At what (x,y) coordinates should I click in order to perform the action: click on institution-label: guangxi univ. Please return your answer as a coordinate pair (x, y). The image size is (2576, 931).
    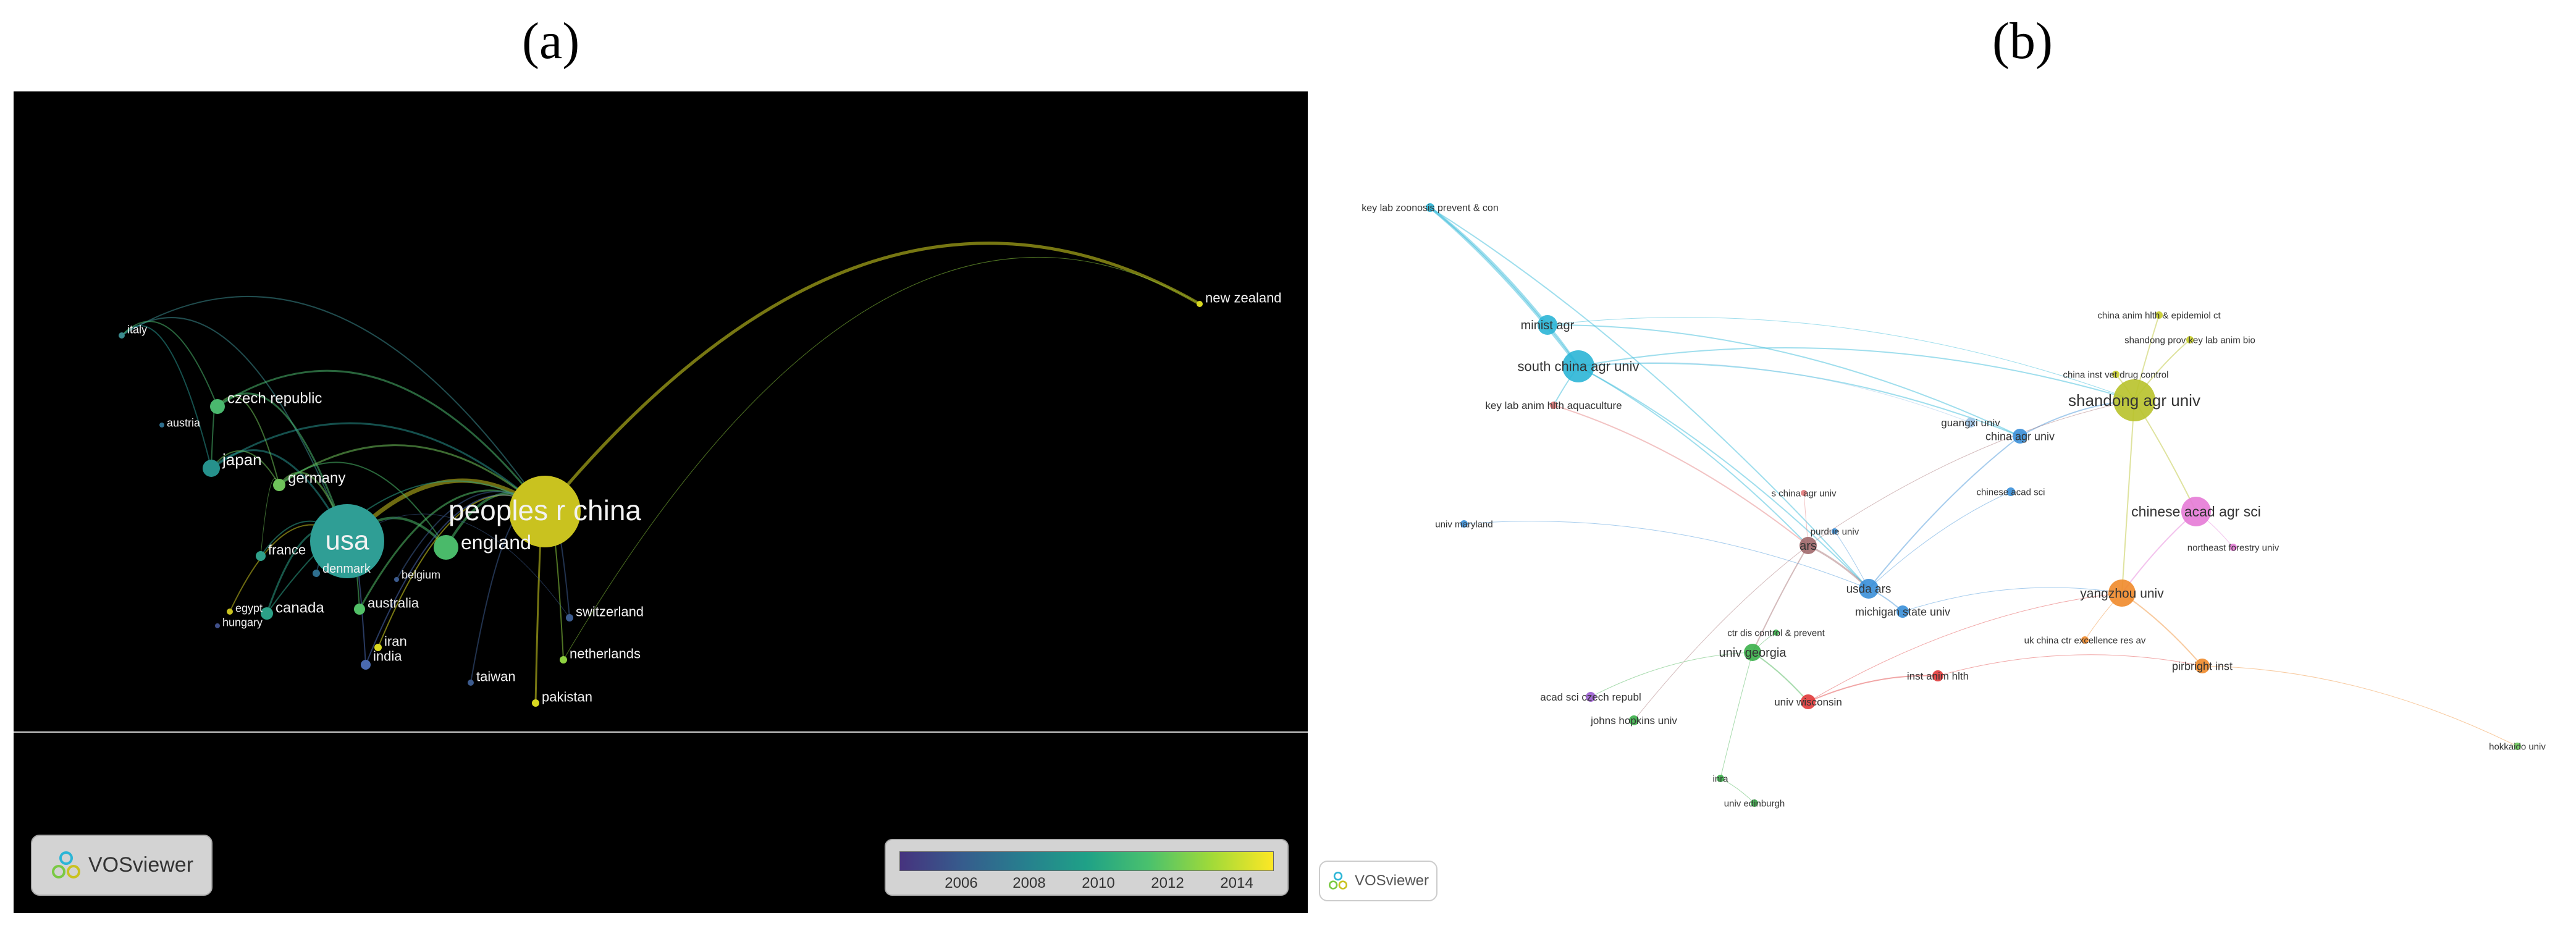
    Looking at the image, I should click on (1970, 423).